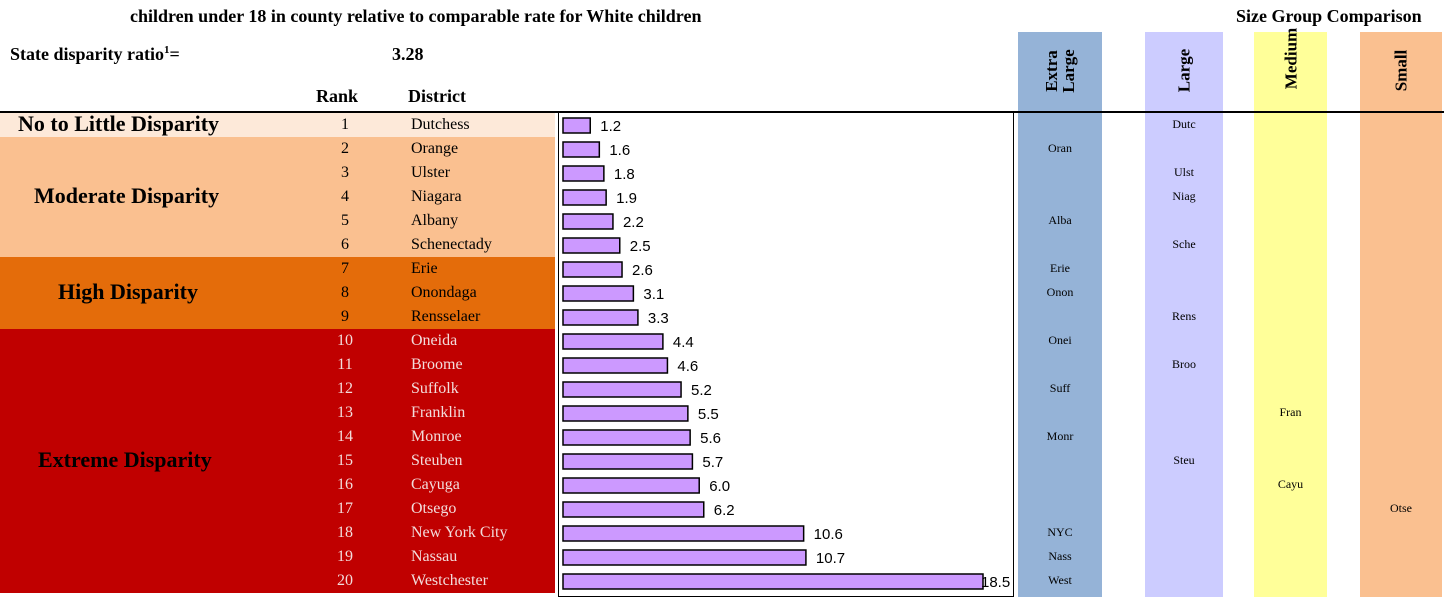 This screenshot has height=603, width=1444. What do you see at coordinates (828, 534) in the screenshot?
I see `bar-value-label: 10.6` at bounding box center [828, 534].